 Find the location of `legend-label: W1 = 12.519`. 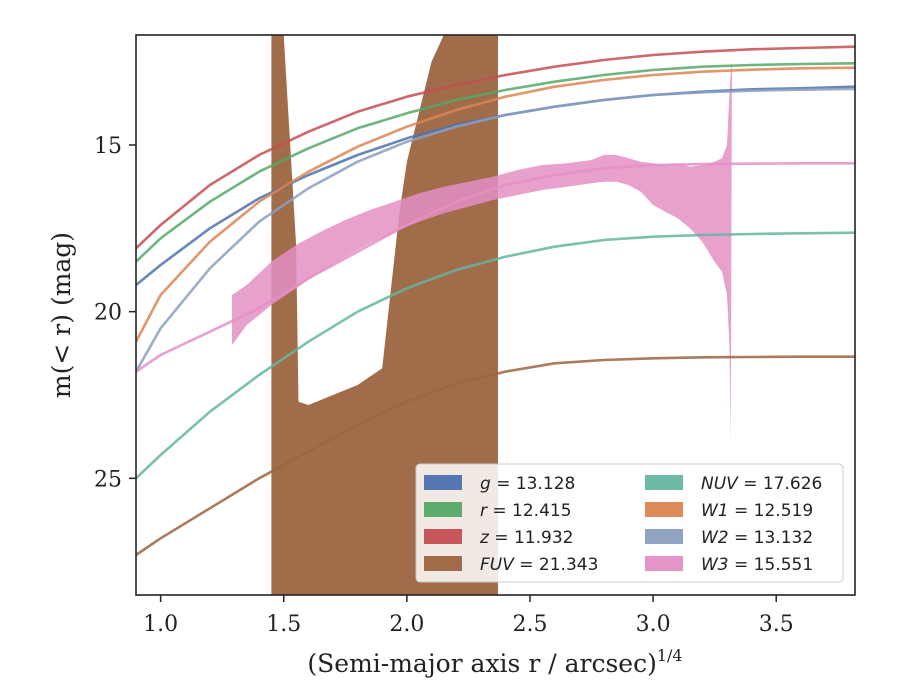

legend-label: W1 = 12.519 is located at coordinates (757, 511).